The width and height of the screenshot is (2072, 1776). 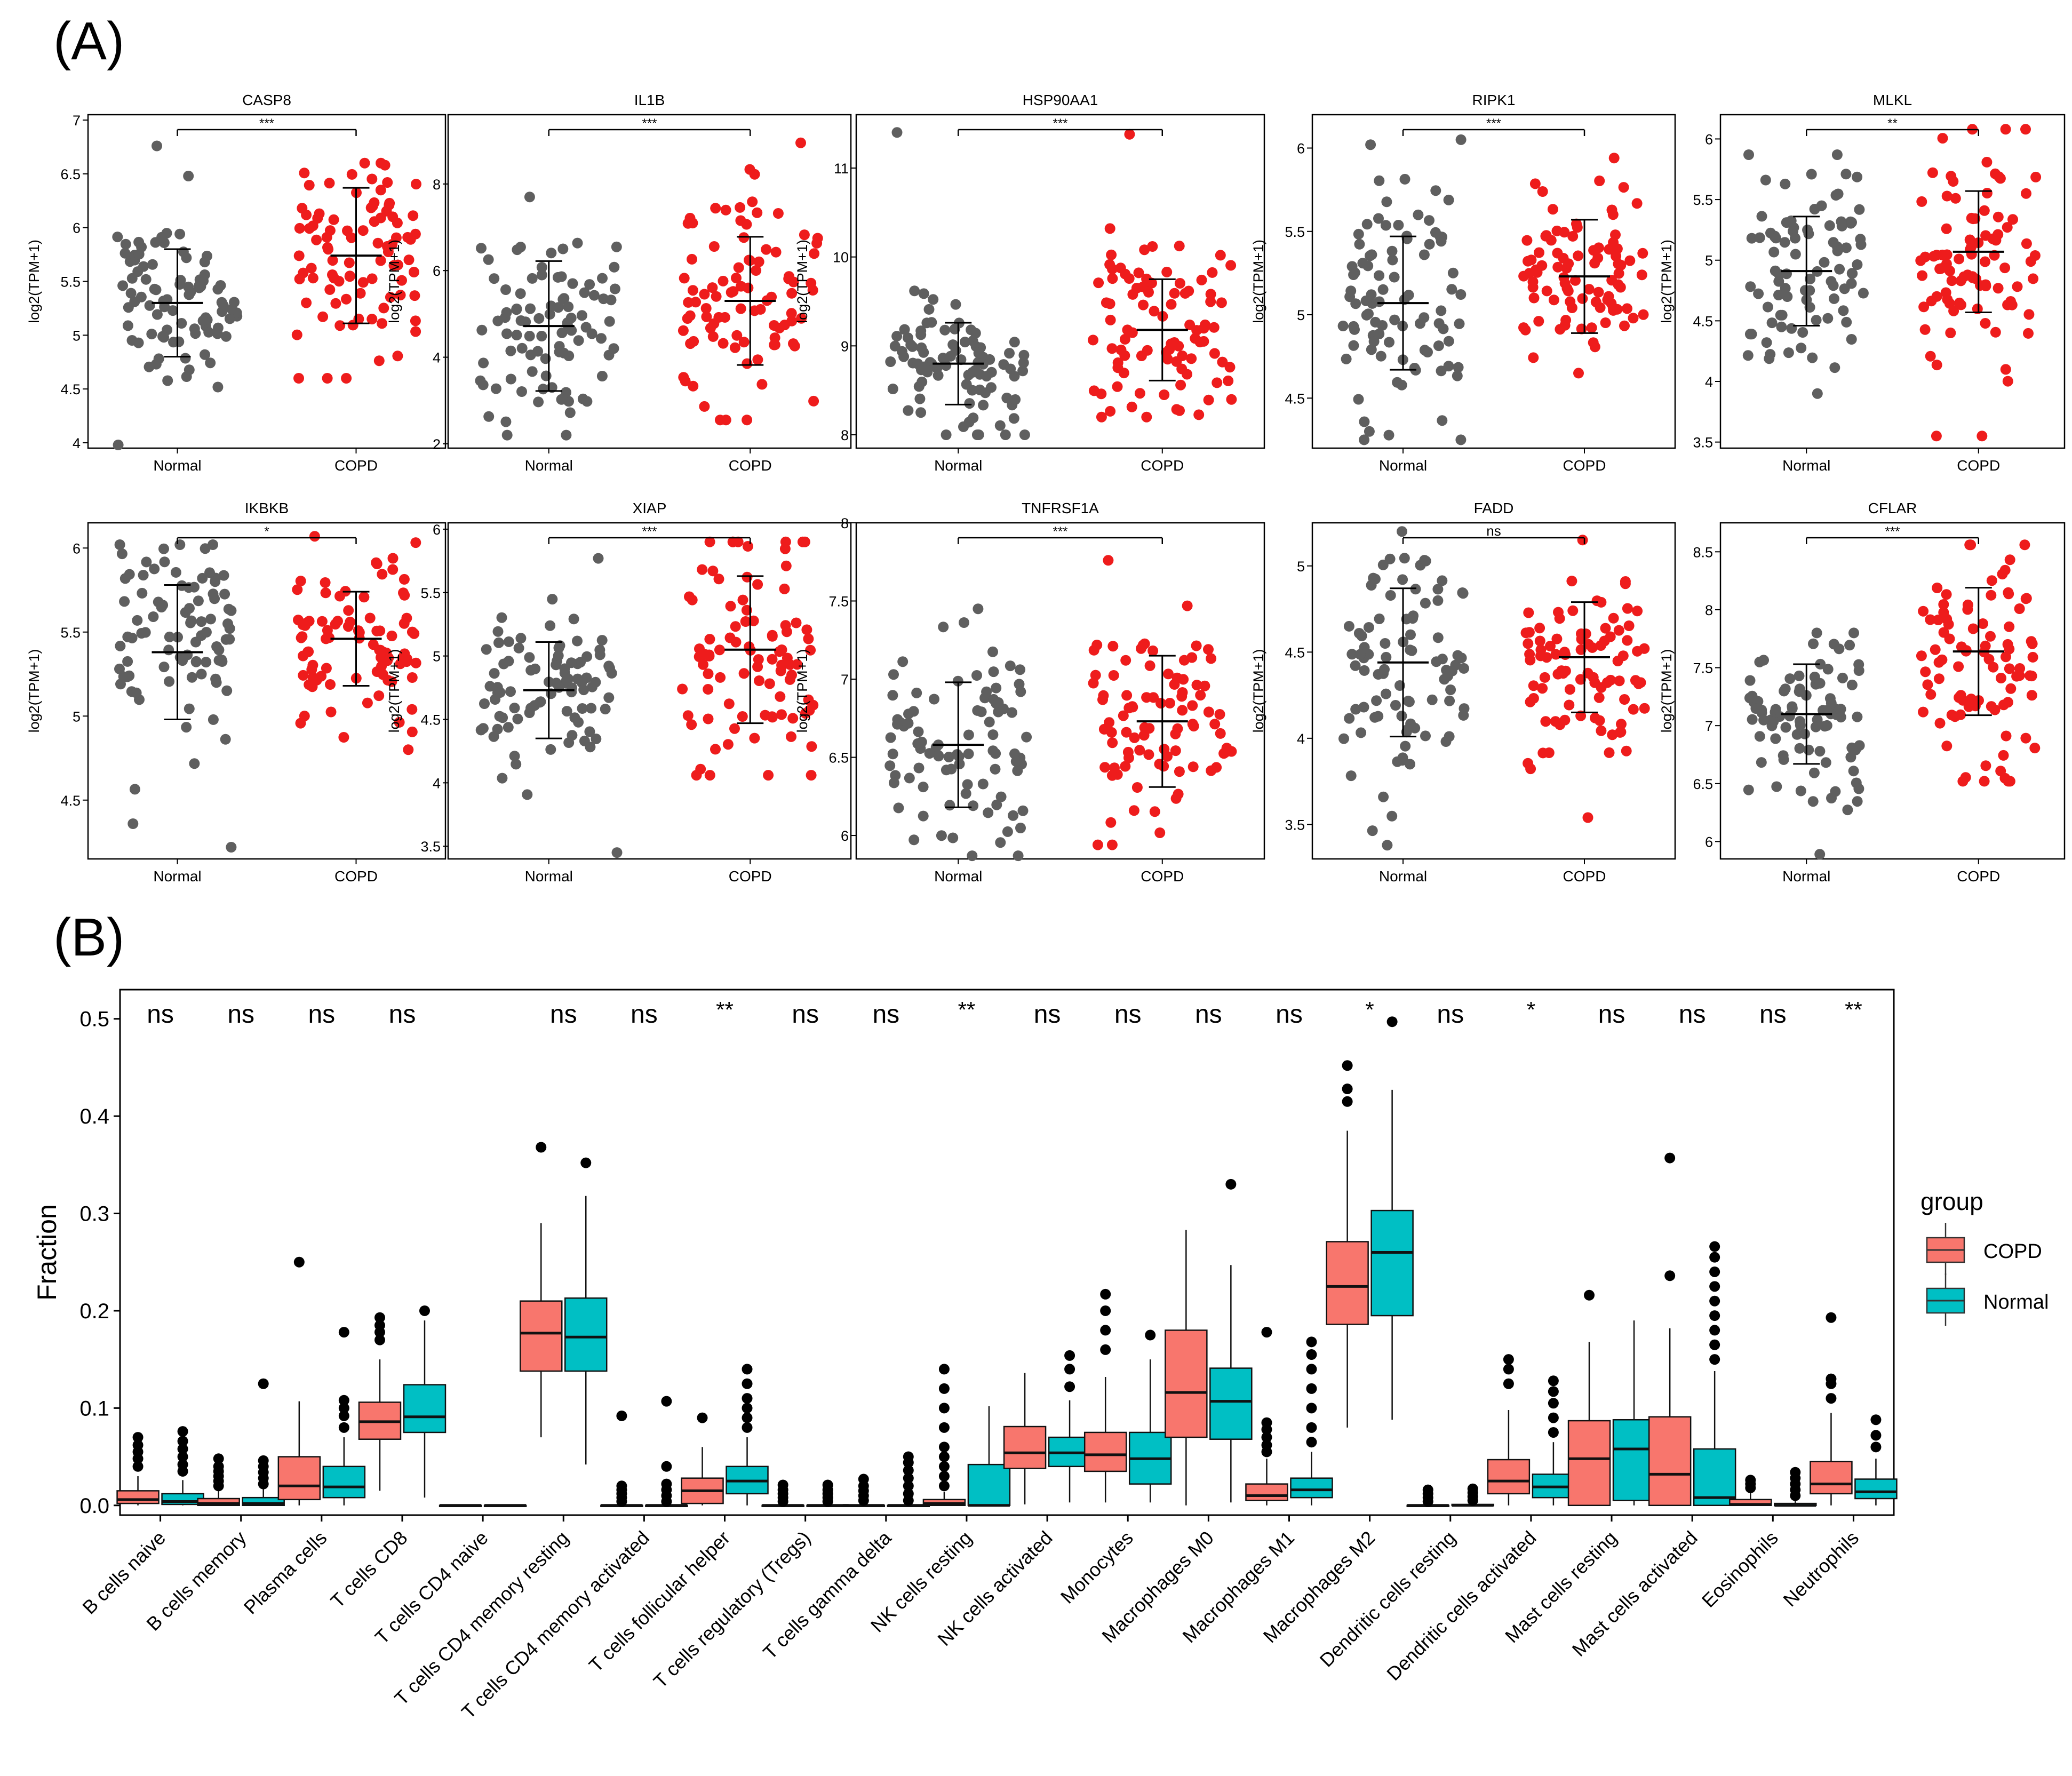 I want to click on x-tick-label: Monocytes, so click(x=1096, y=1568).